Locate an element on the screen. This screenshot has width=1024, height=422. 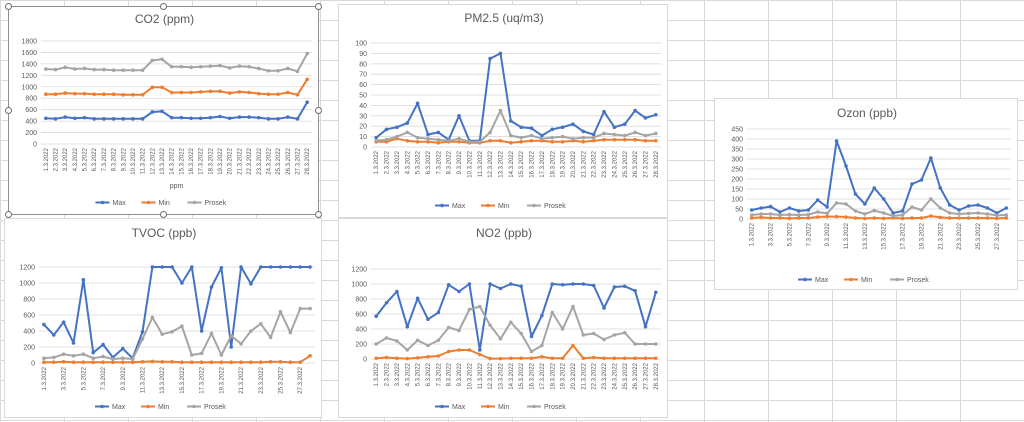
x-tick-label: 19.3.2022 is located at coordinates (564, 375).